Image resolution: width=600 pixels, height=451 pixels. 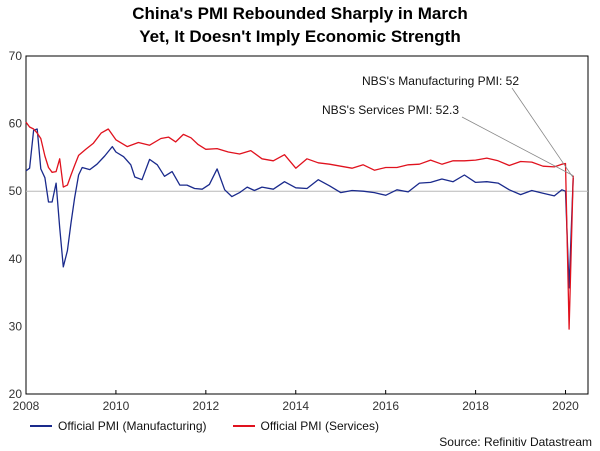 I want to click on y-tick-label: 30, so click(x=16, y=326).